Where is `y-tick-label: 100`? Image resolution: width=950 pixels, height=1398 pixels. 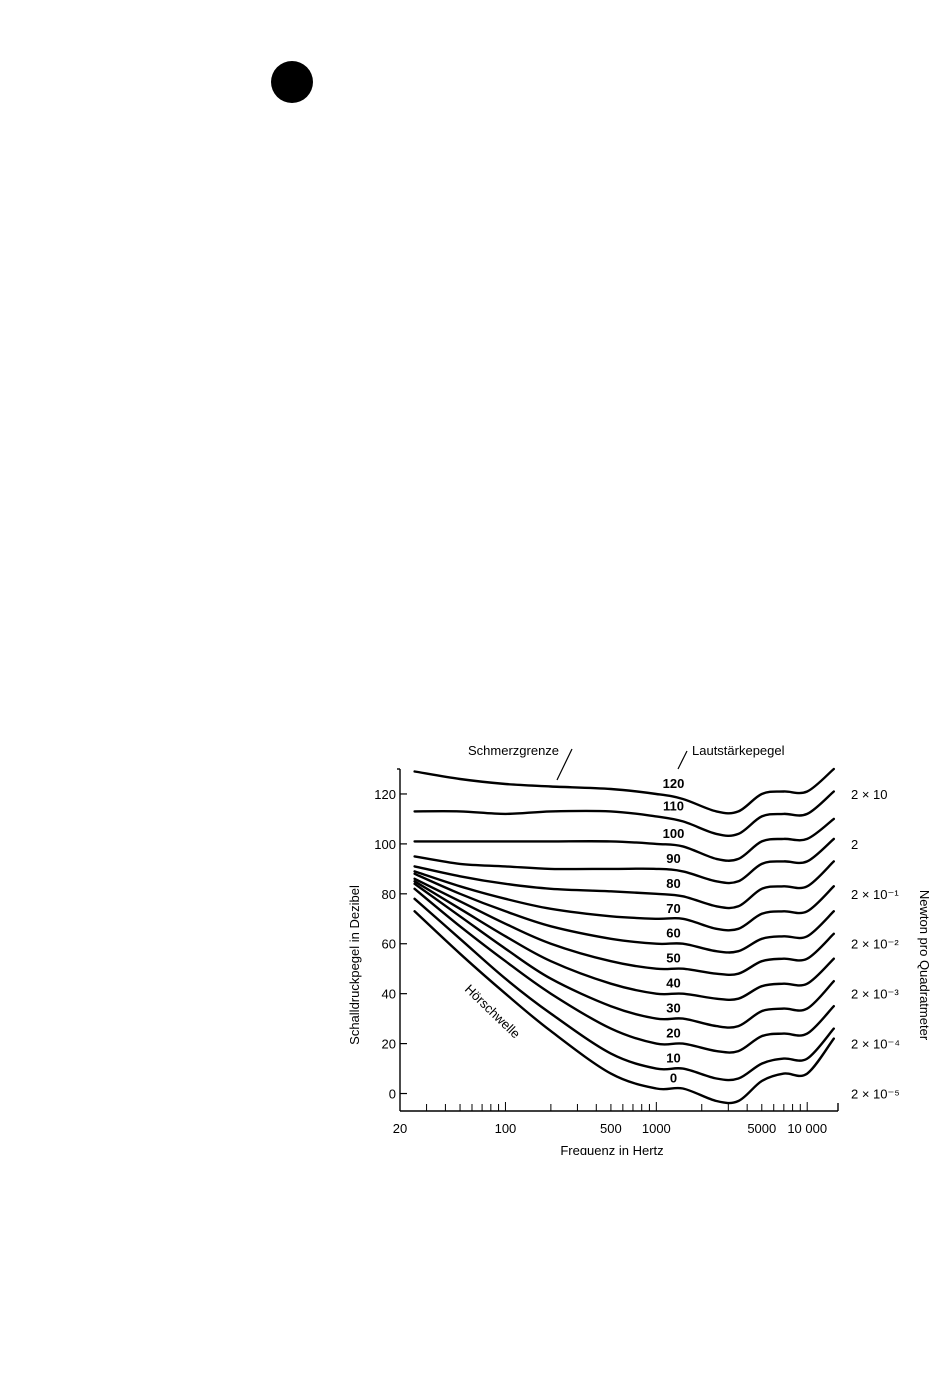 y-tick-label: 100 is located at coordinates (385, 844).